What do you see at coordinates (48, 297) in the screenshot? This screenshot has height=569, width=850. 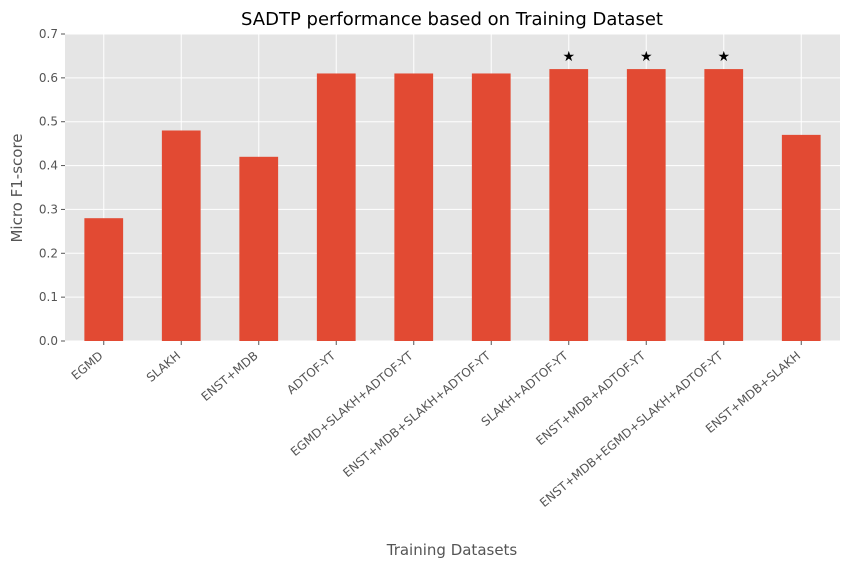 I see `y-tick-label: 0.1` at bounding box center [48, 297].